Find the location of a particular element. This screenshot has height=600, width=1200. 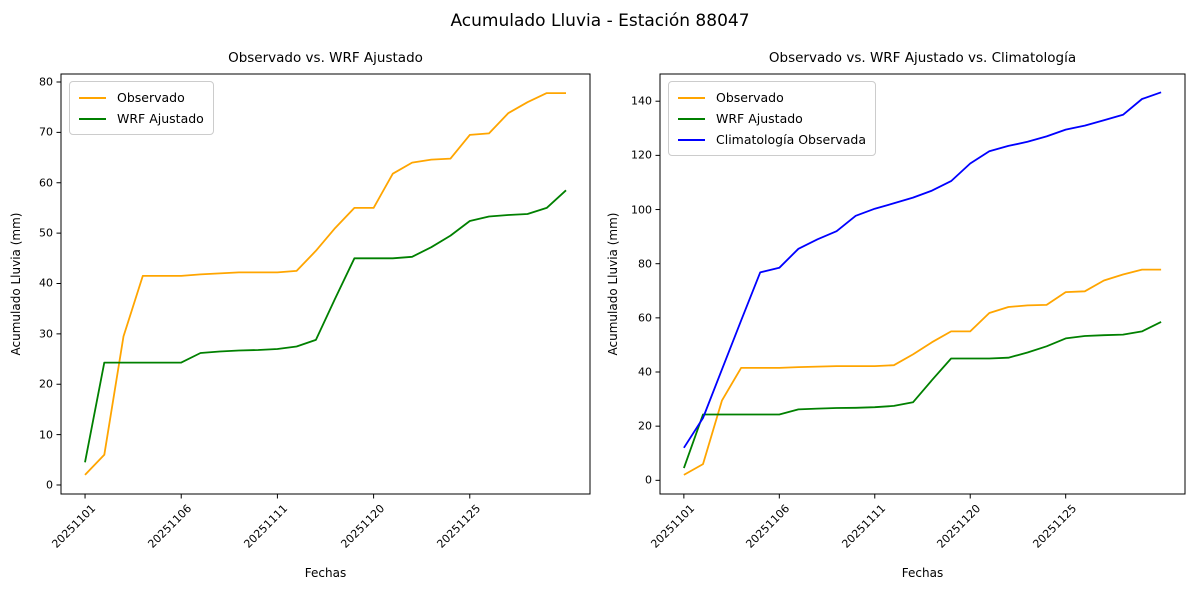

left-chart-legend: Observado WRF Ajustado is located at coordinates (141, 108).